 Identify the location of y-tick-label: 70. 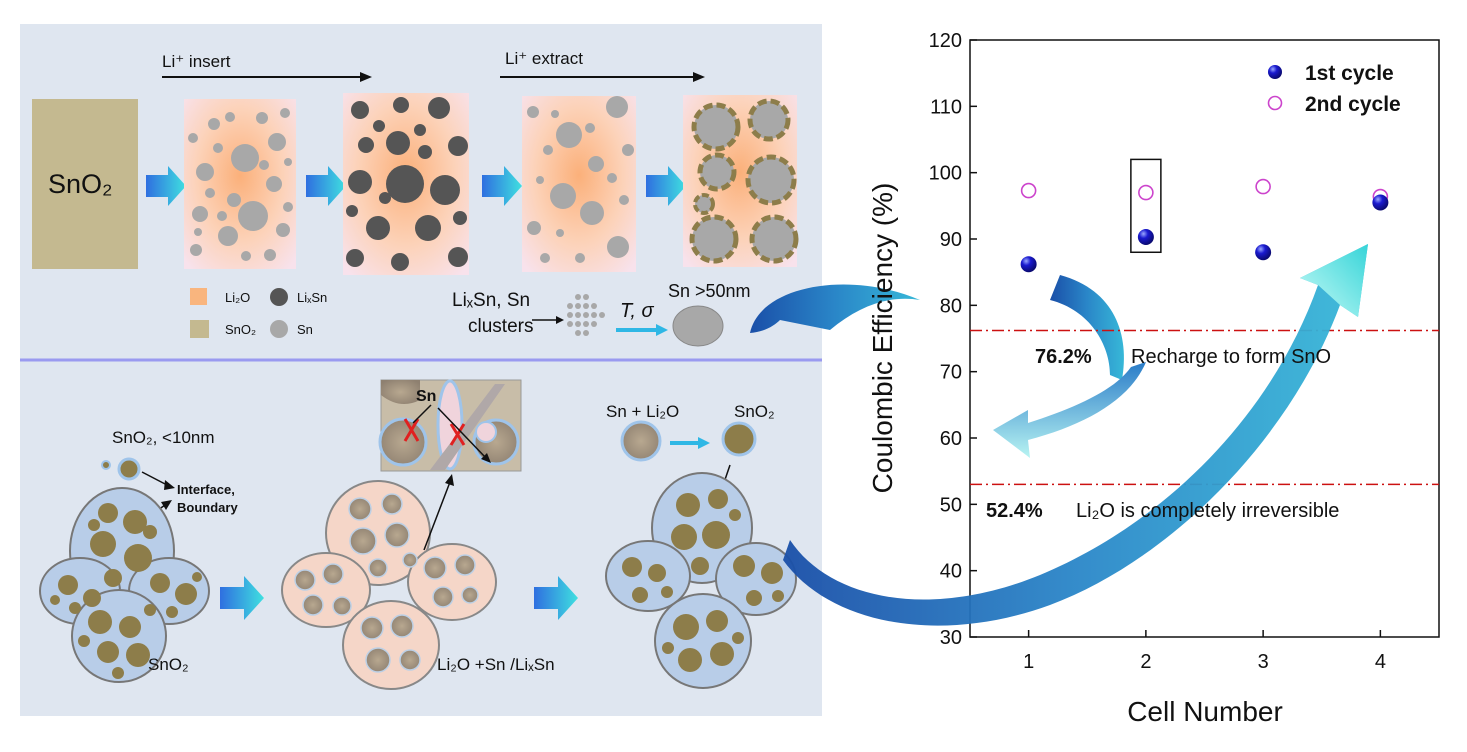
(951, 373).